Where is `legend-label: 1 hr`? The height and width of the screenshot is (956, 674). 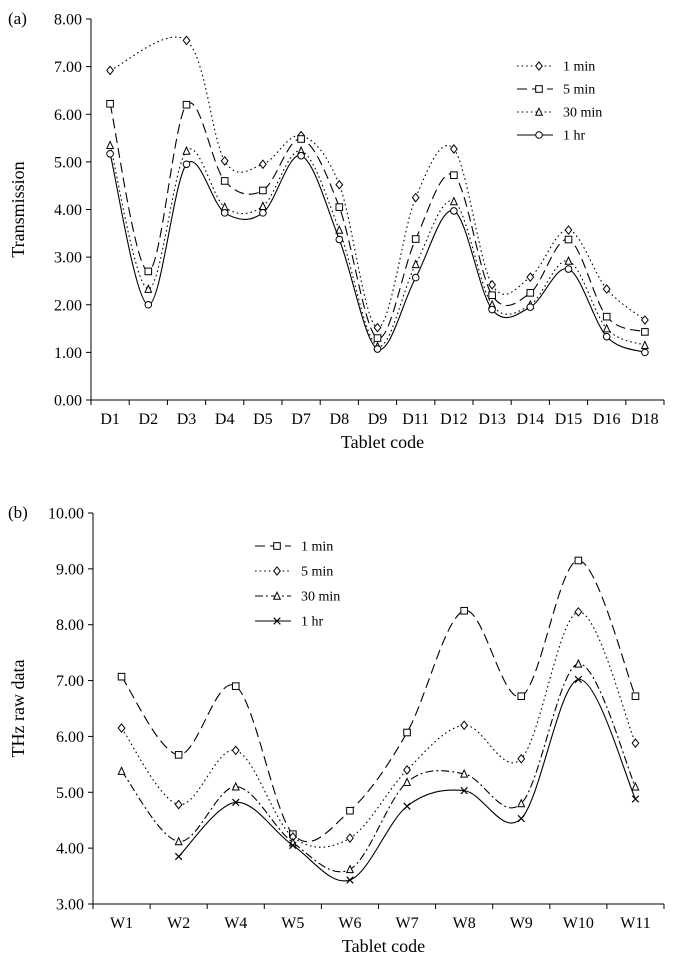 legend-label: 1 hr is located at coordinates (312, 622).